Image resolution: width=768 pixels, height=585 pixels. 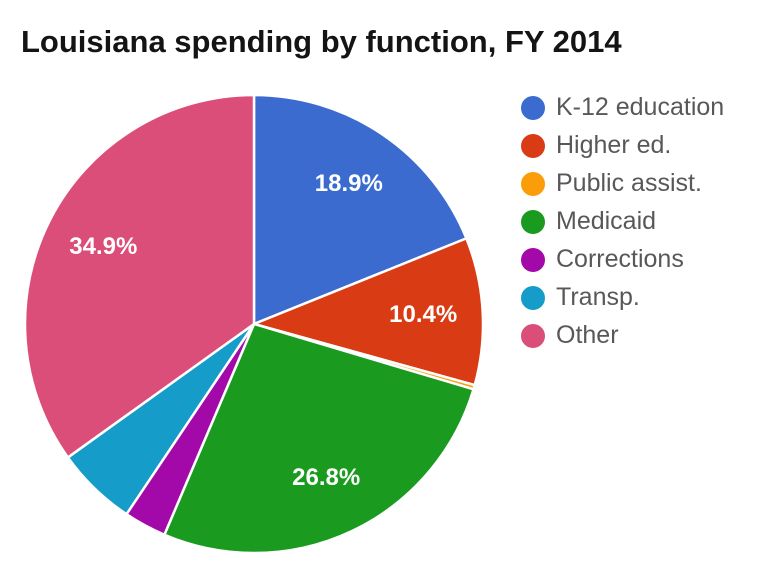 I want to click on pie-slice-label-higher-ed: 10.4%, so click(x=423, y=314).